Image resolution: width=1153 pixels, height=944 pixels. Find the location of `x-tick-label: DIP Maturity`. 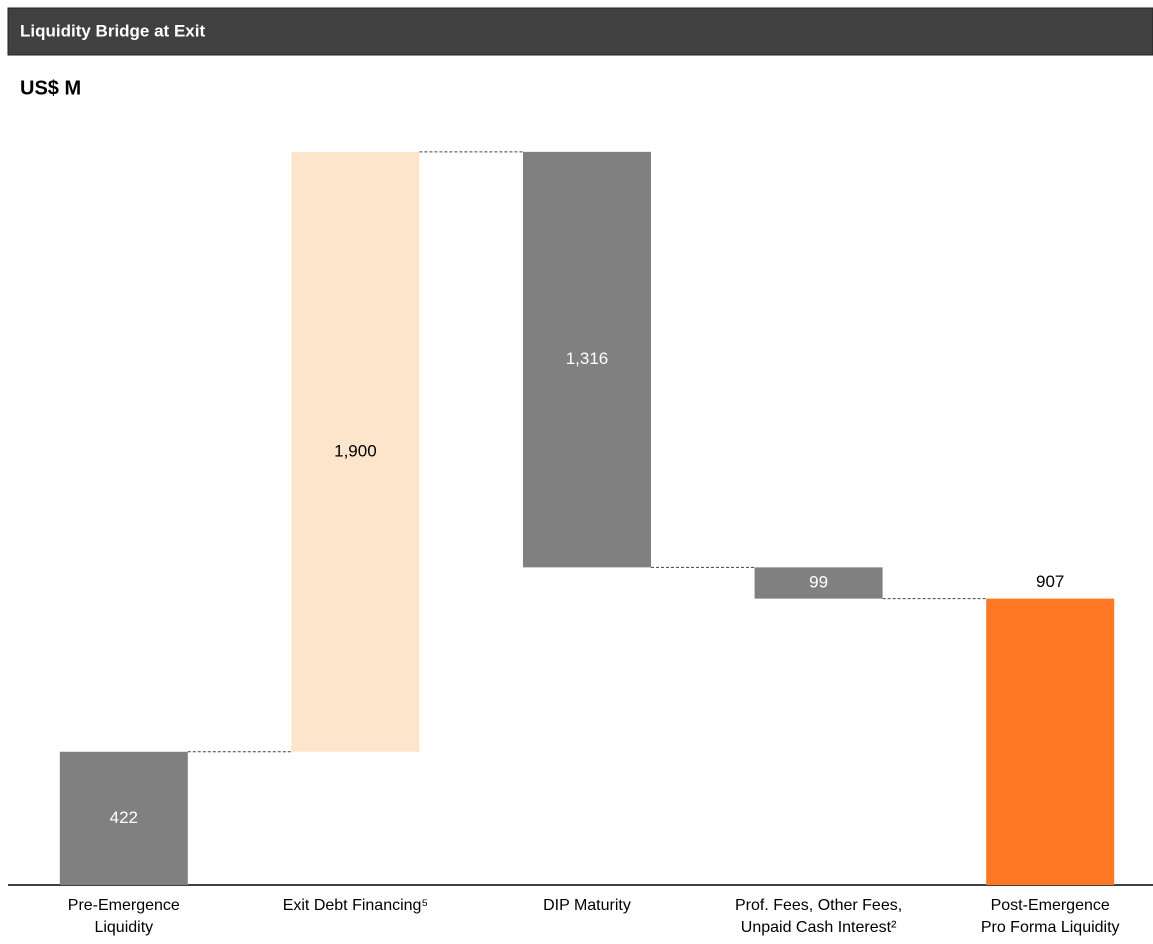

x-tick-label: DIP Maturity is located at coordinates (587, 905).